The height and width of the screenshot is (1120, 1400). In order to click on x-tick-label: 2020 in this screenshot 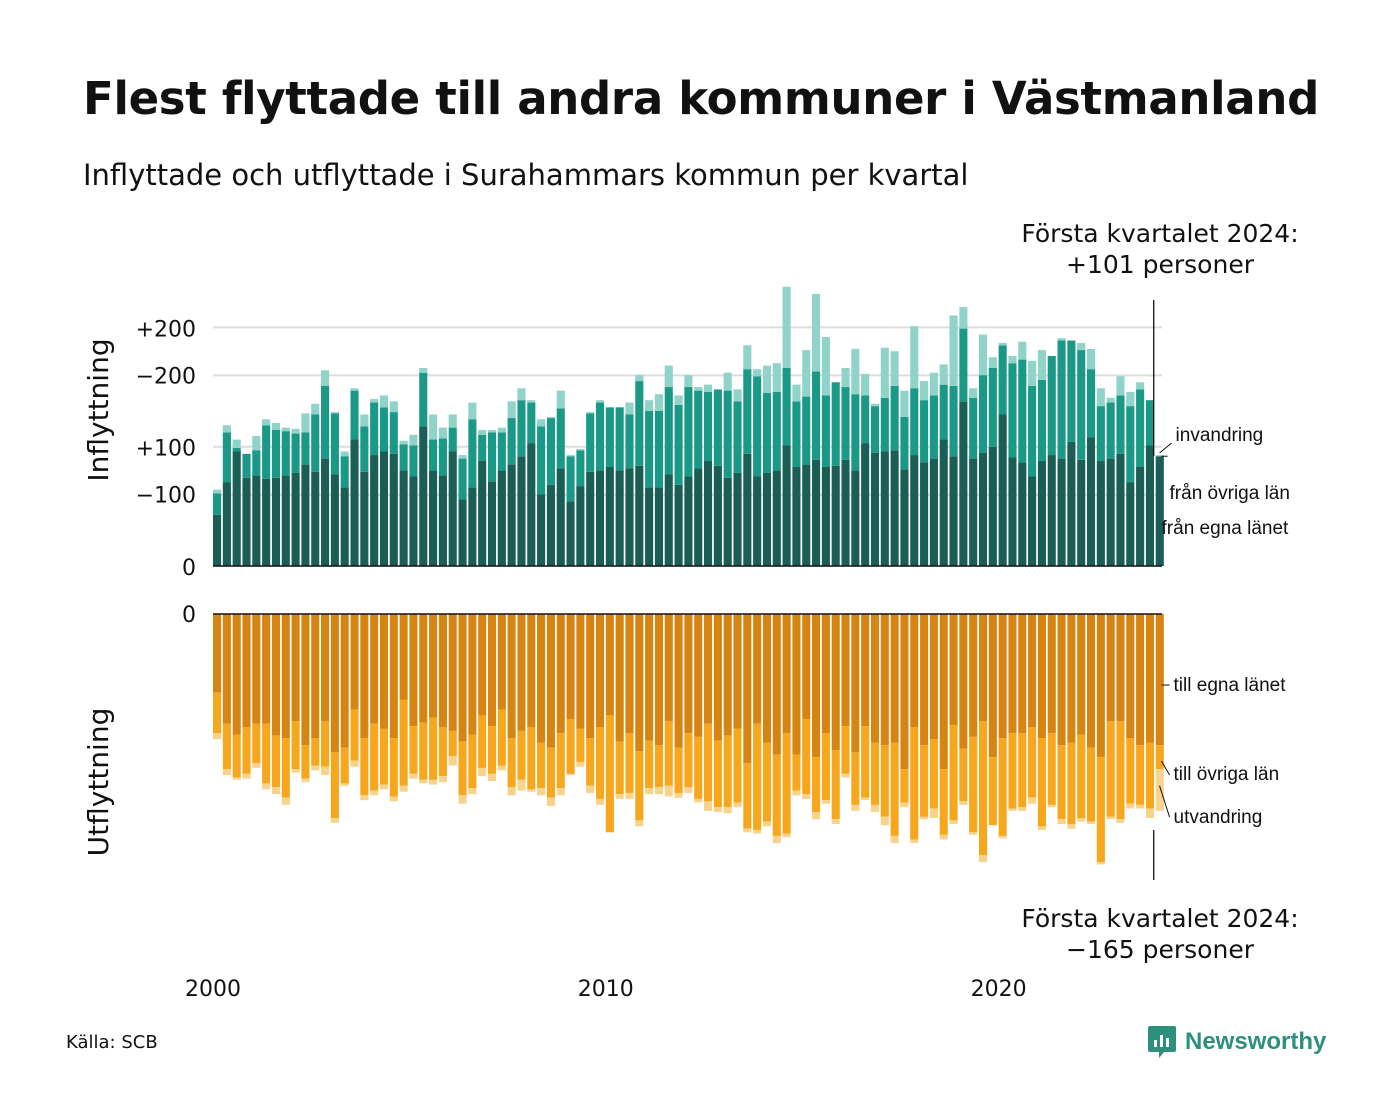, I will do `click(999, 989)`.